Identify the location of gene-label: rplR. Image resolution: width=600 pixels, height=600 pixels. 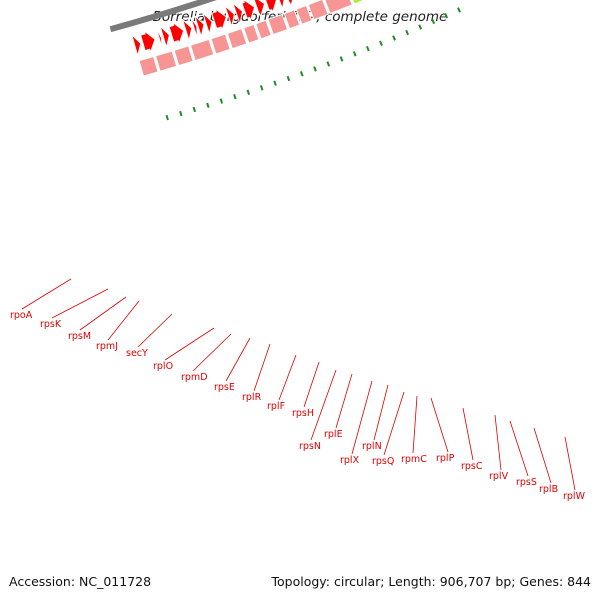
(252, 397).